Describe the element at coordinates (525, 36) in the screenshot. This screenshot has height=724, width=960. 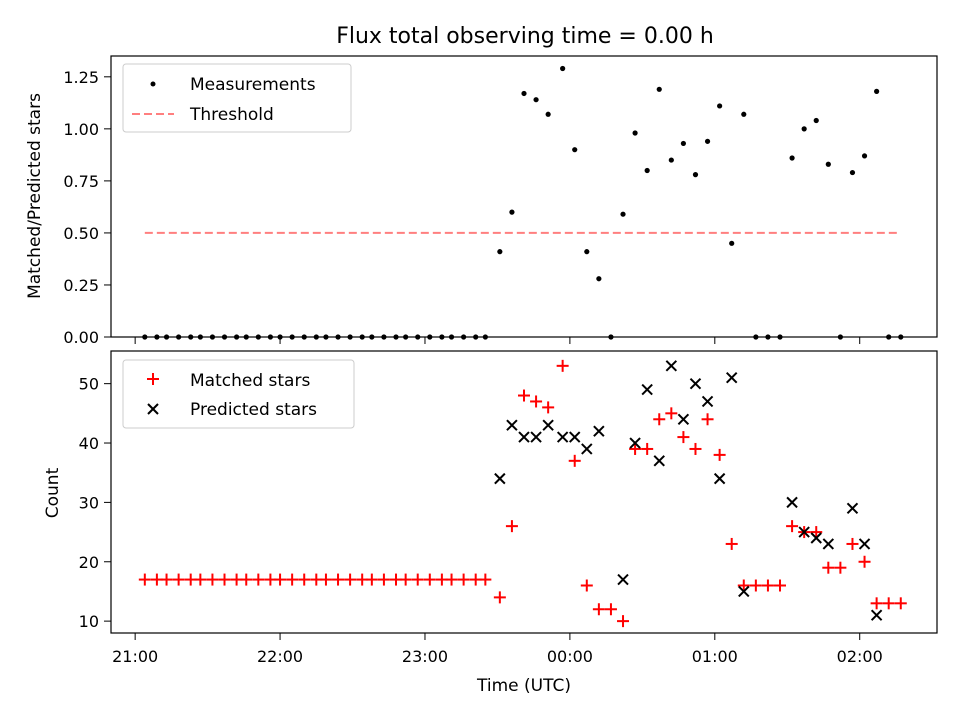
I see `chart-title: Flux total observing time = 0.00 h` at that location.